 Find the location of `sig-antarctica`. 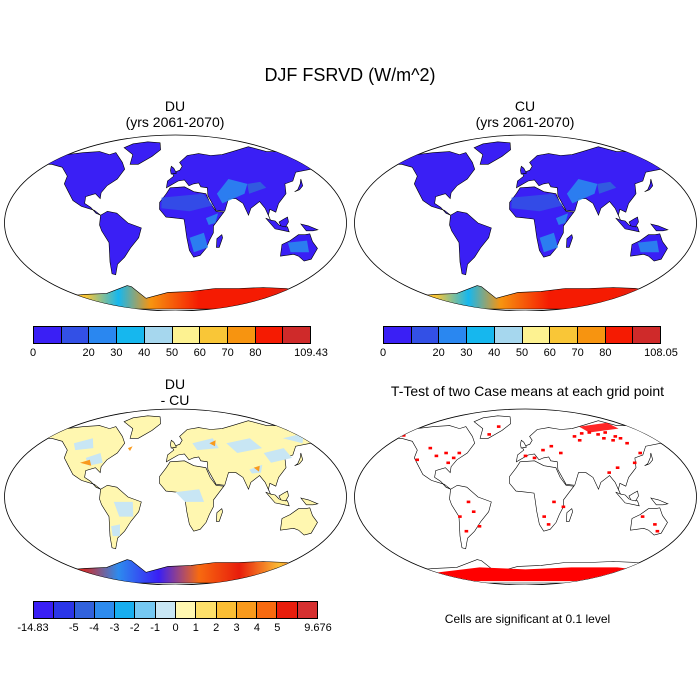

sig-antarctica is located at coordinates (541, 574).